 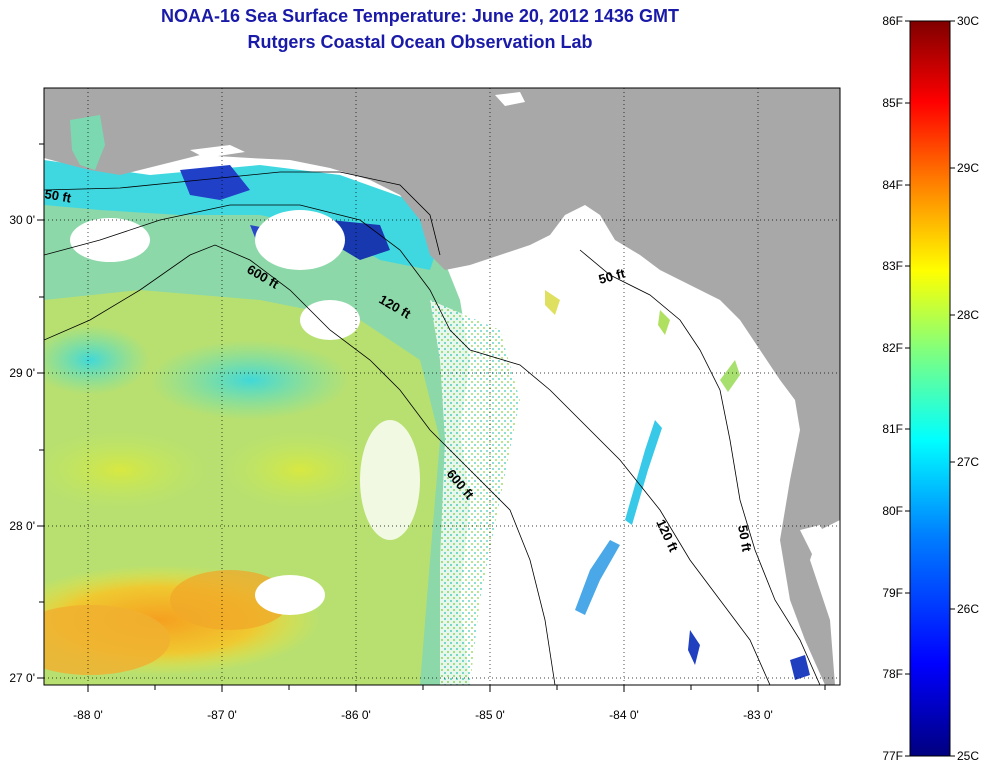 I want to click on lon-tick-label: -88 0', so click(x=88, y=715).